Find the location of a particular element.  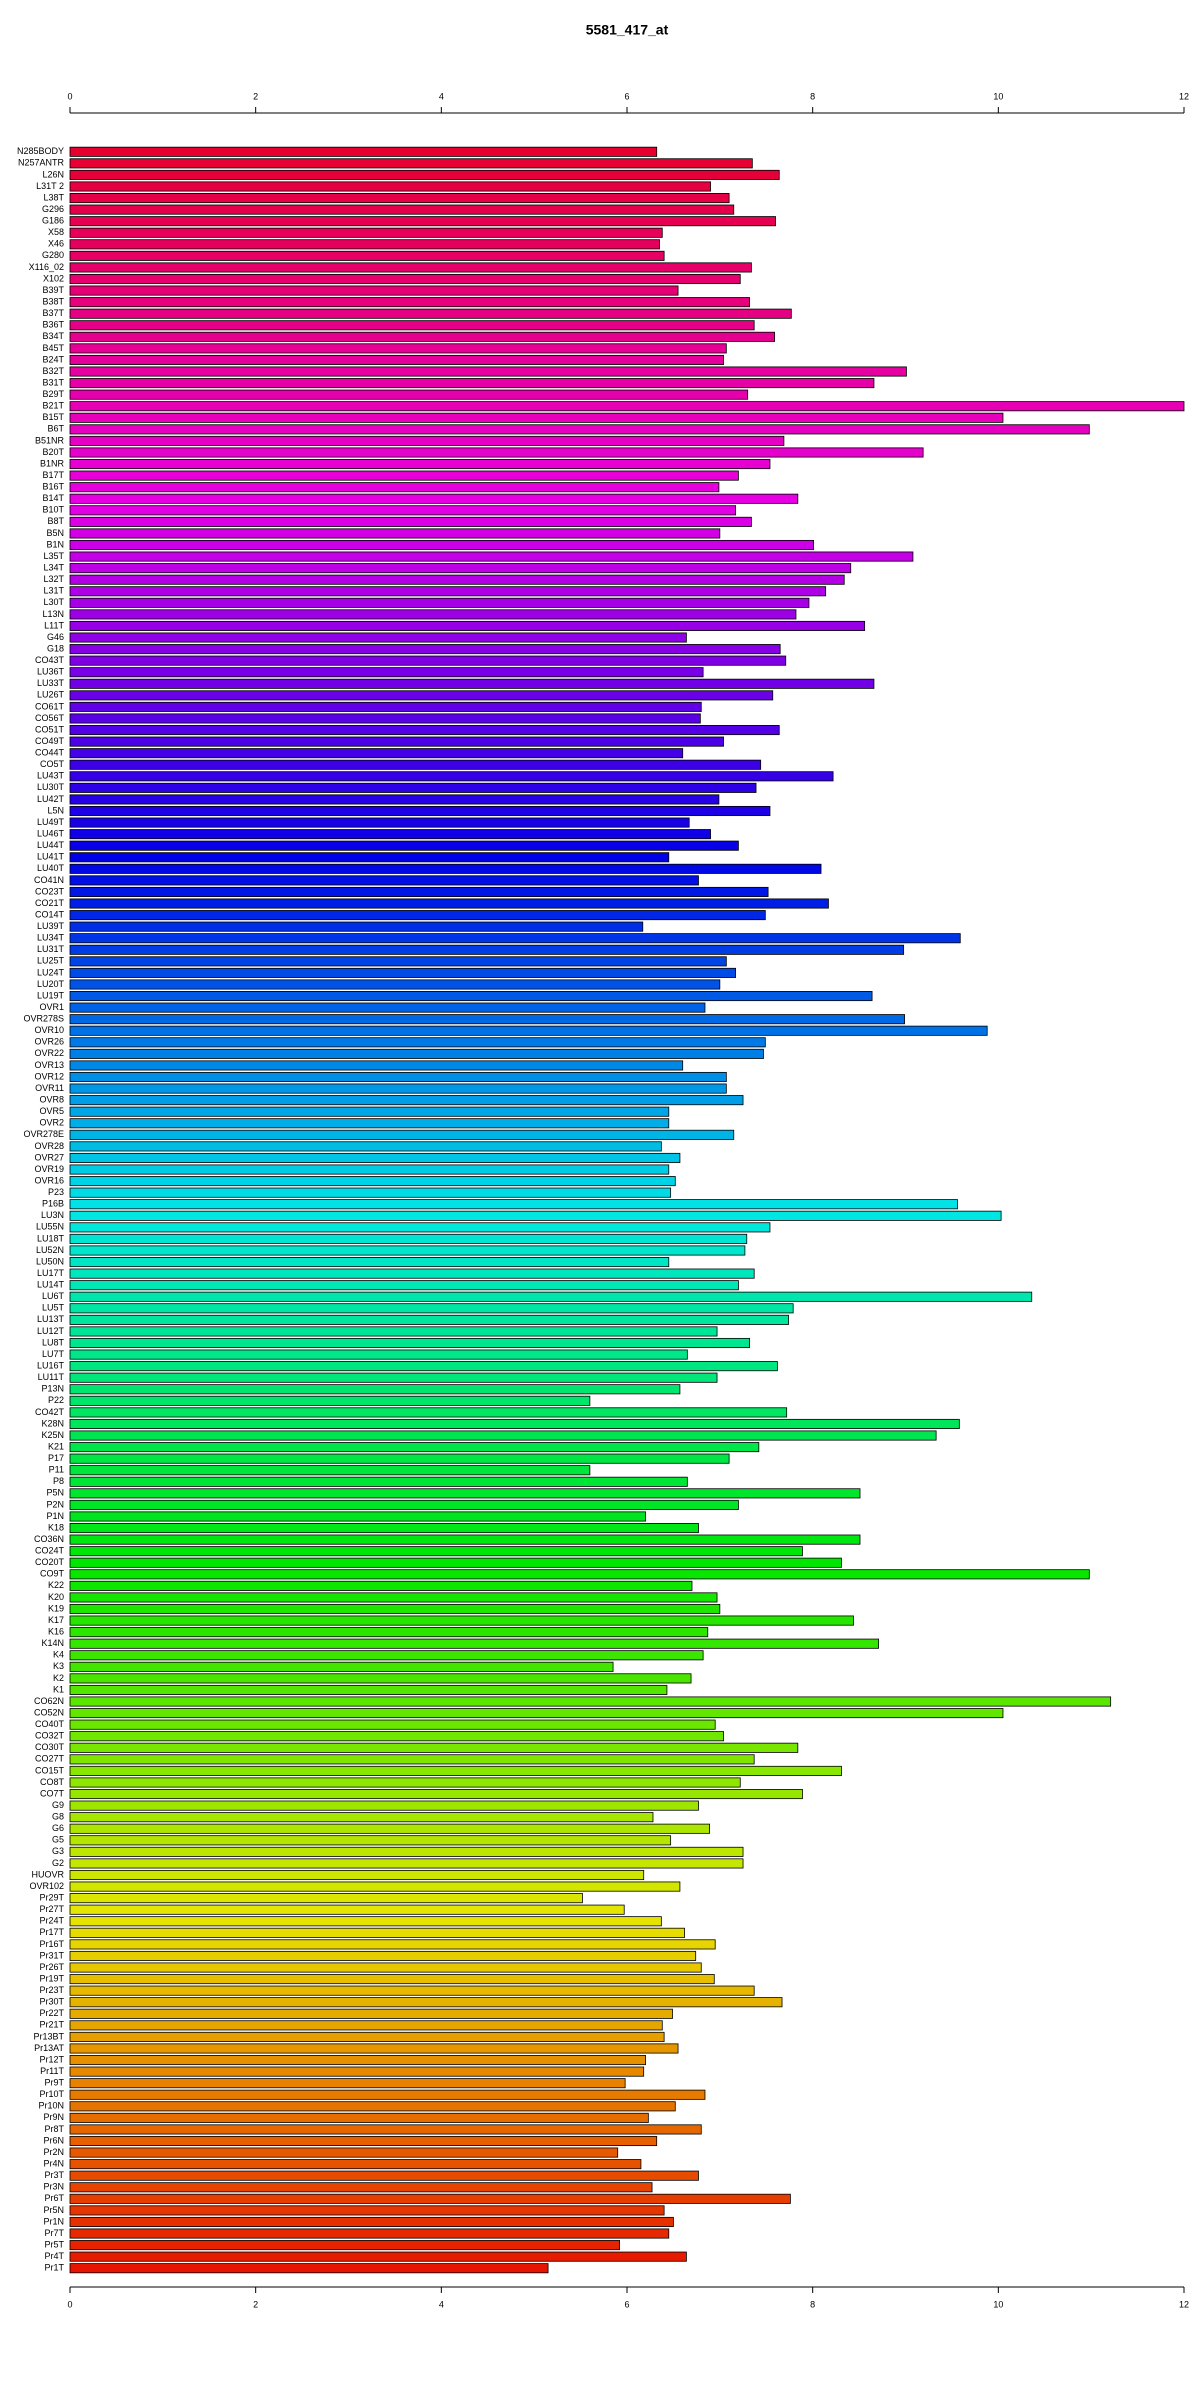

x-tick-label: 12 is located at coordinates (1184, 2304).